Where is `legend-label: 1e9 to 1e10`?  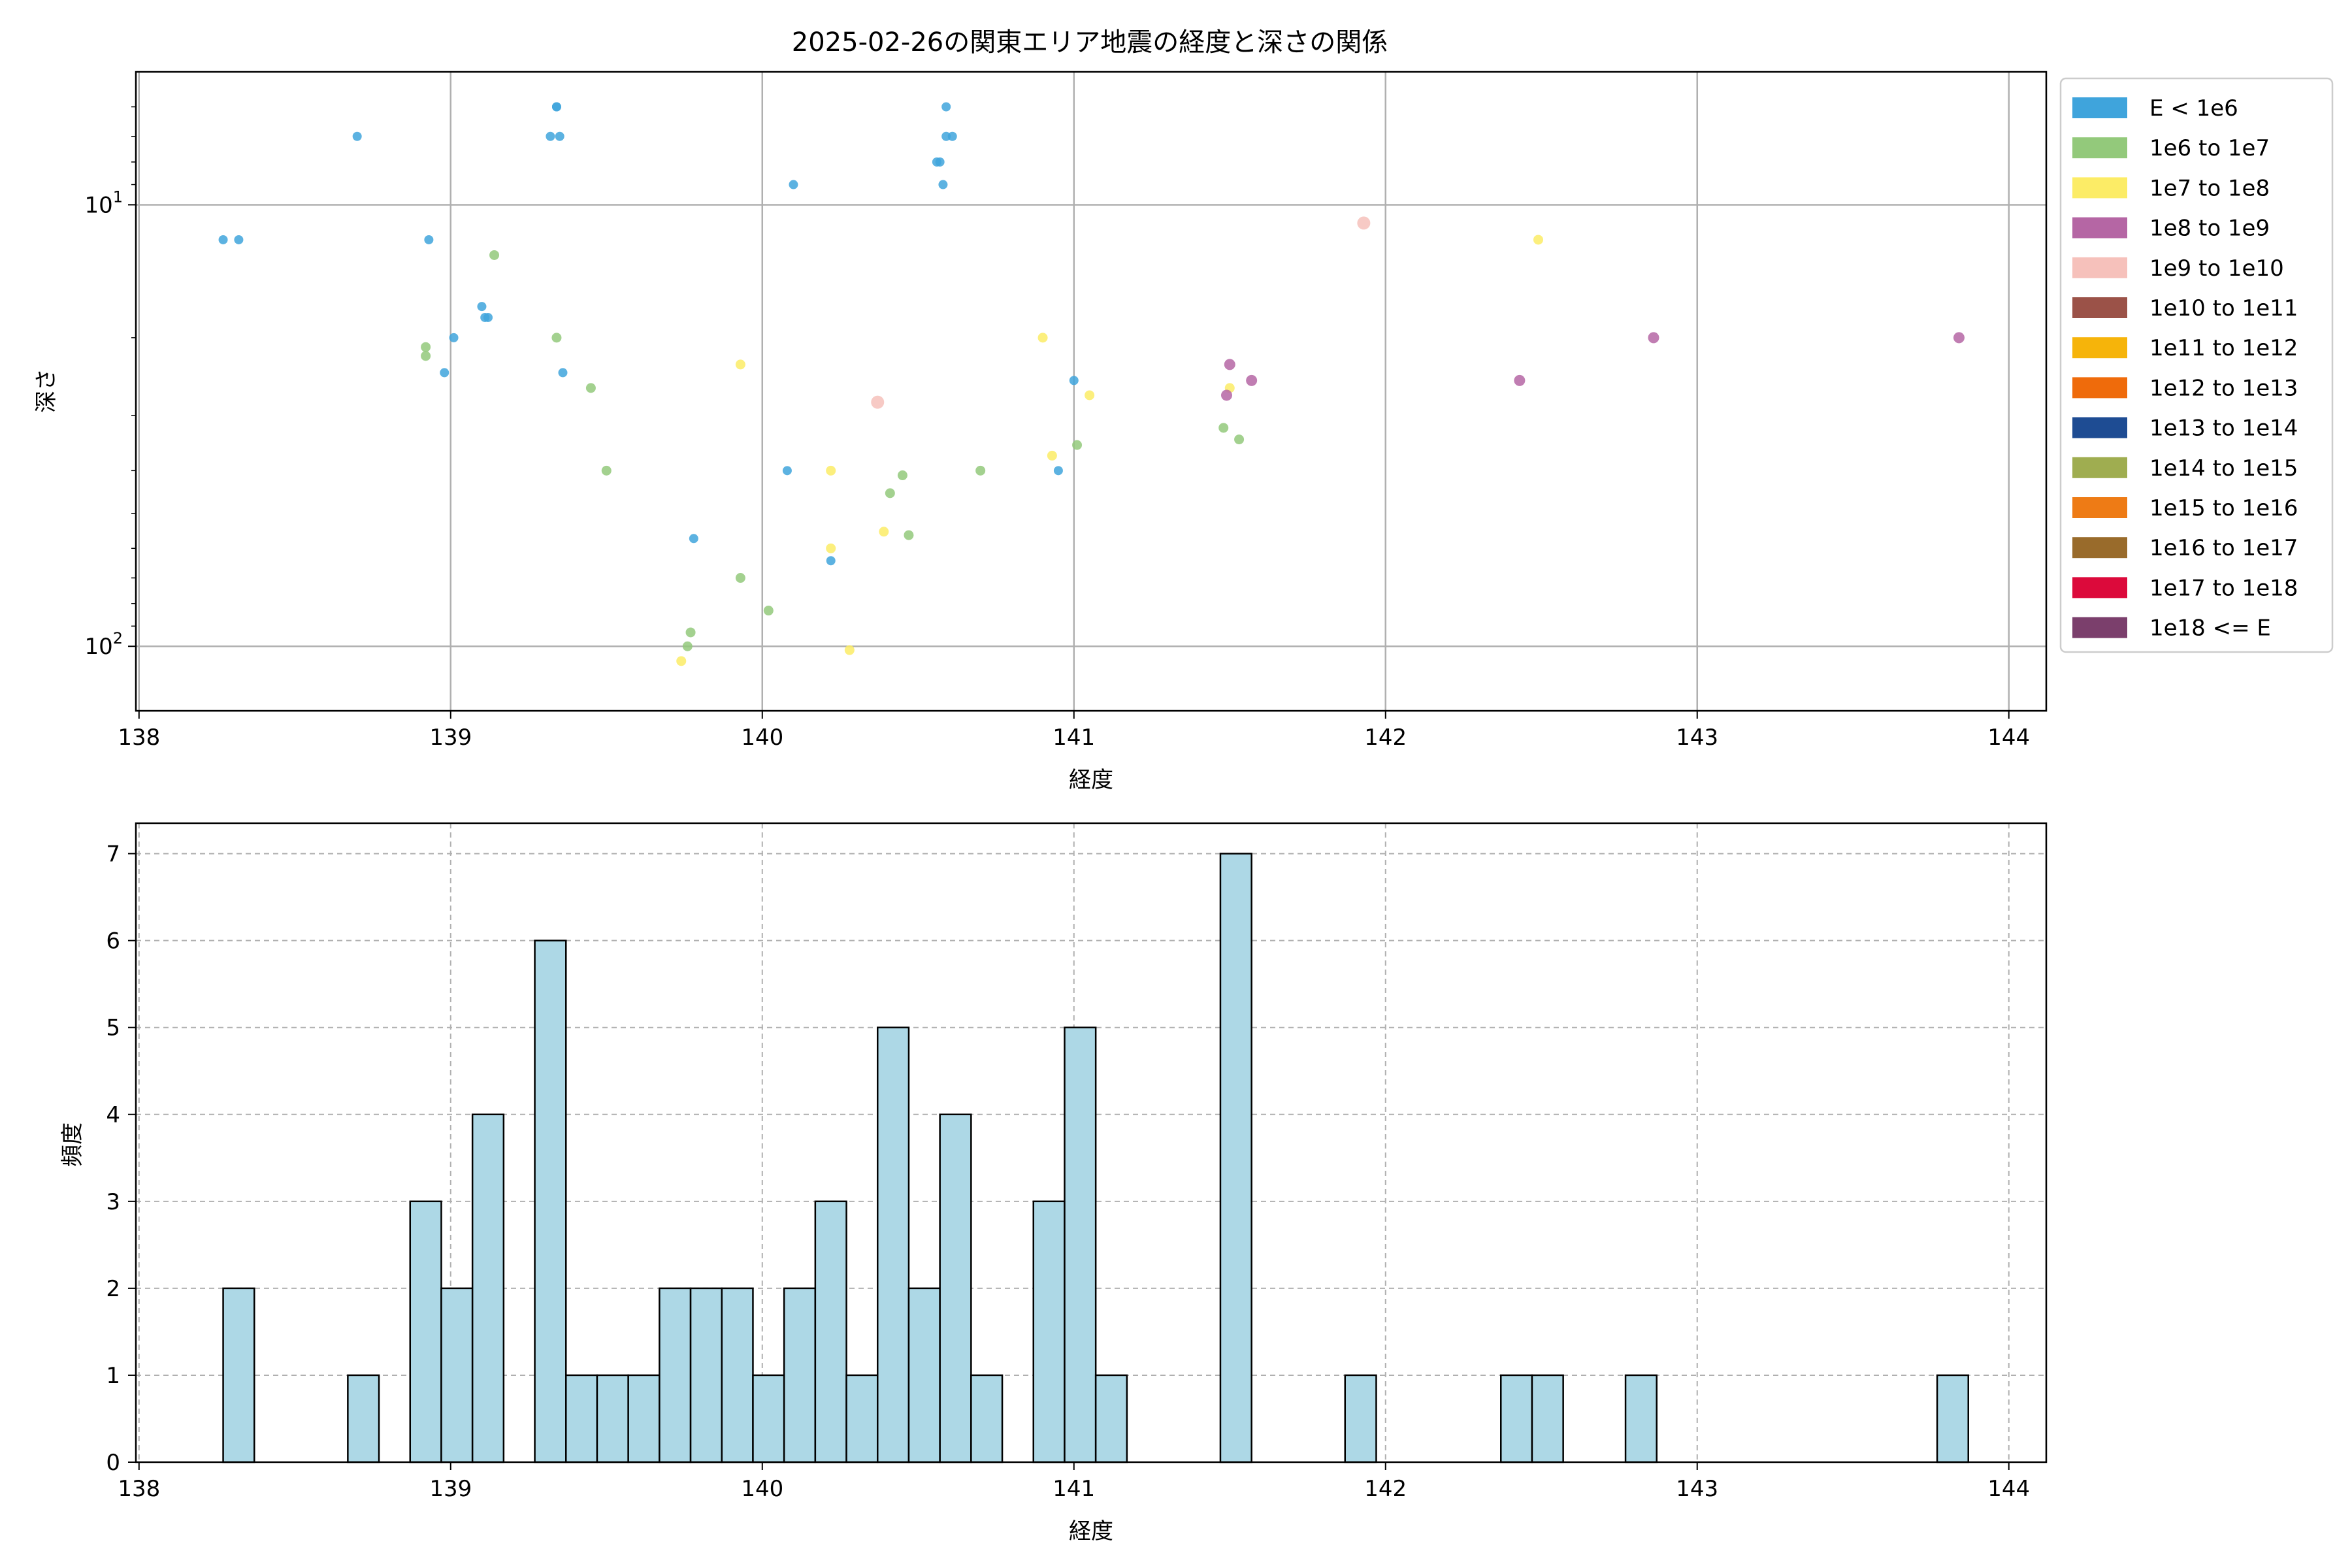
legend-label: 1e9 to 1e10 is located at coordinates (2216, 268).